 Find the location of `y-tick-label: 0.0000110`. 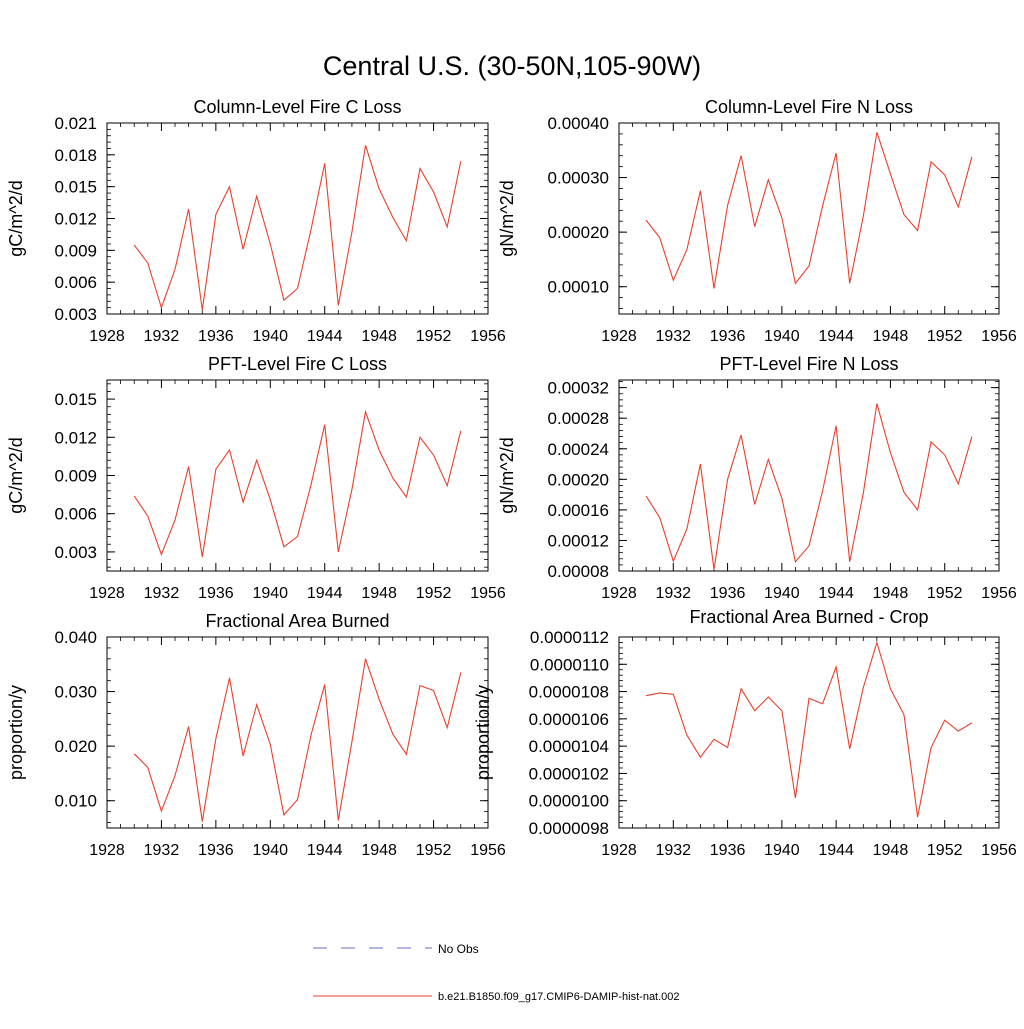

y-tick-label: 0.0000110 is located at coordinates (569, 664).